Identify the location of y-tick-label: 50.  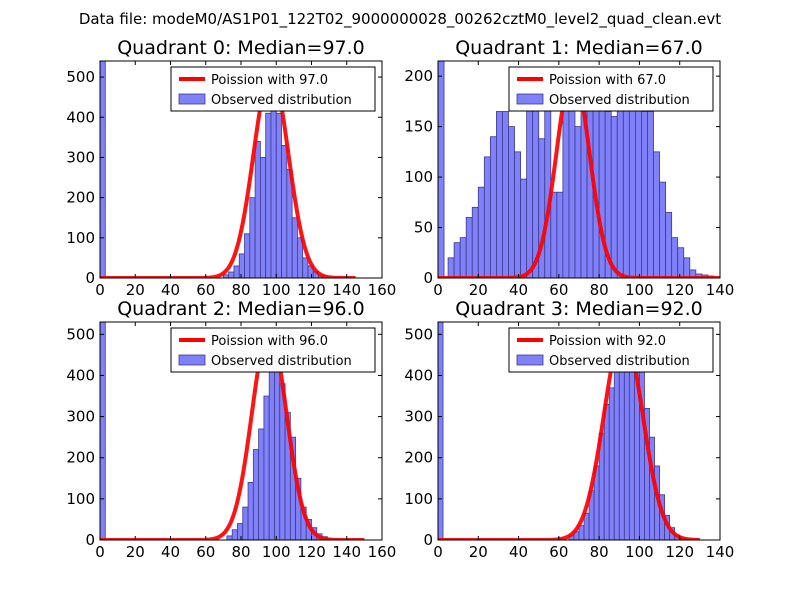
(423, 228).